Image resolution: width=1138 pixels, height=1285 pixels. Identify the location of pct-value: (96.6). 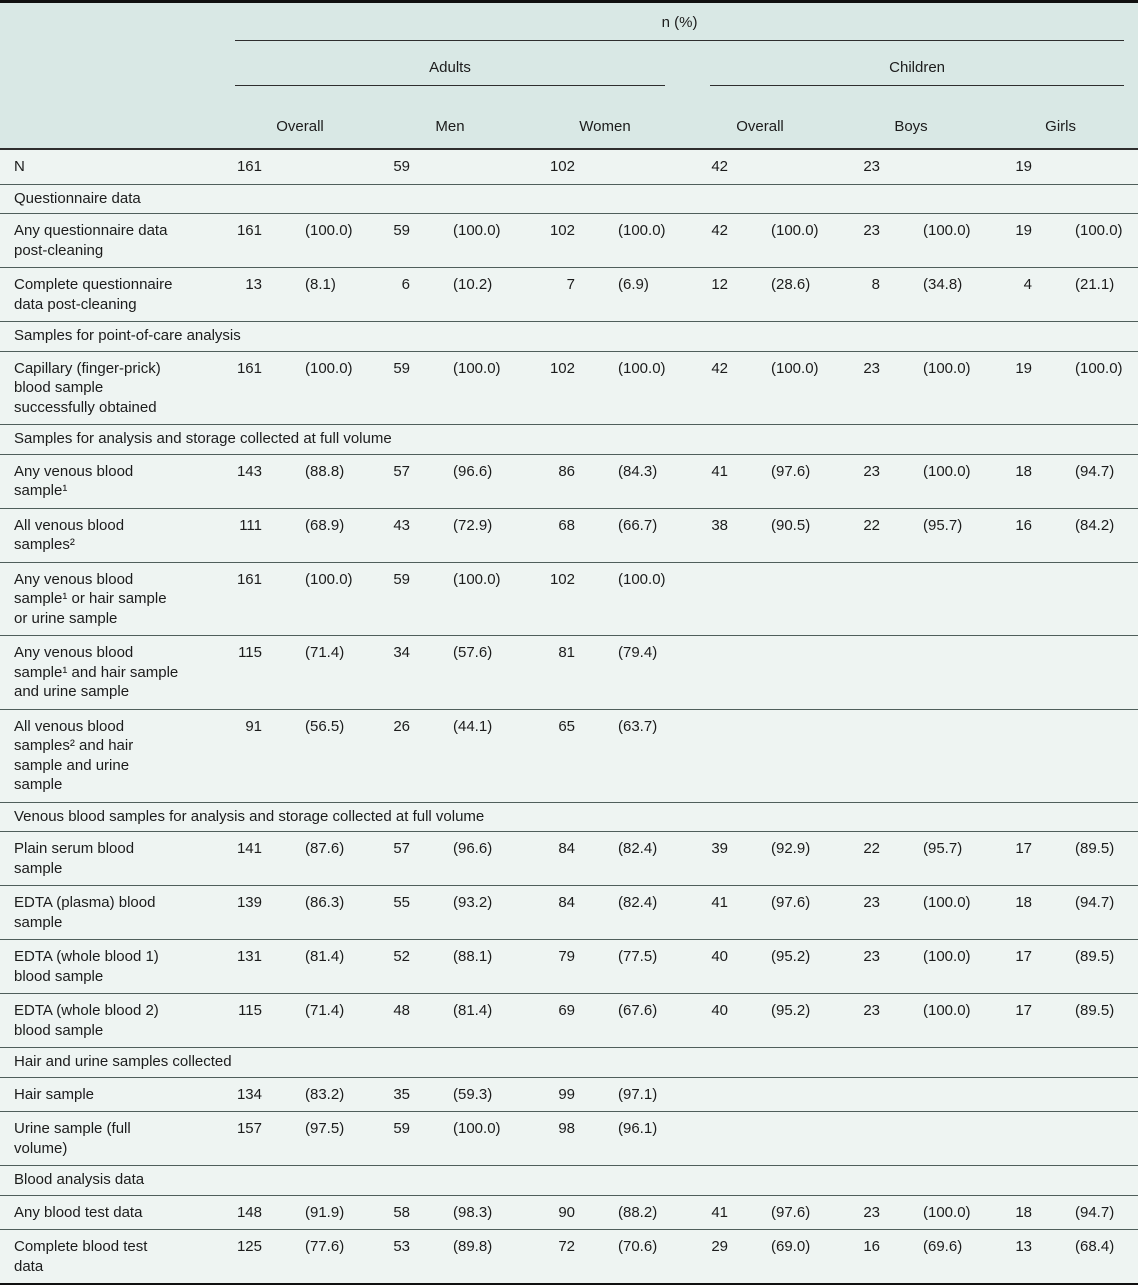
(473, 471).